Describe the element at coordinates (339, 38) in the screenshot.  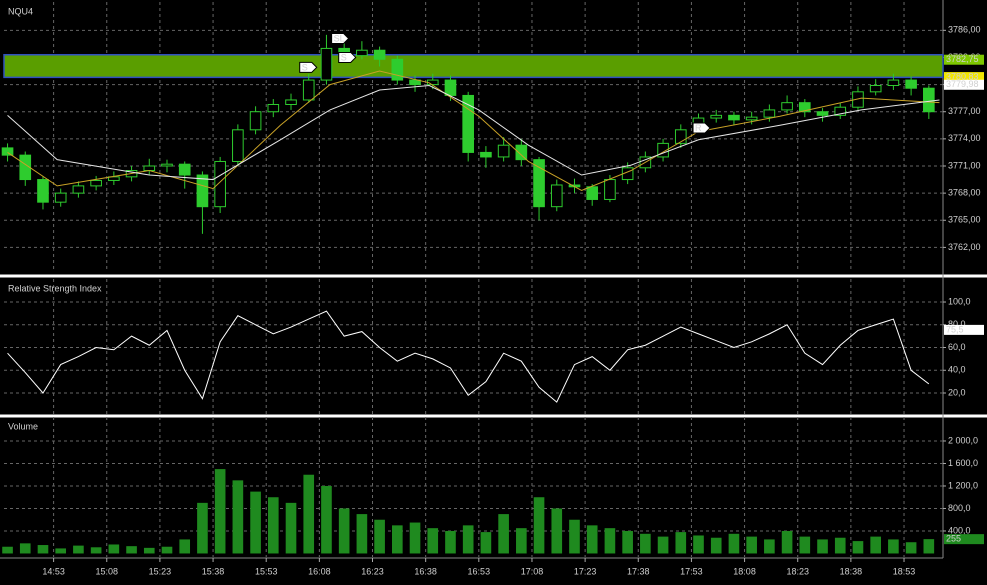
I see `trade-marker-label: SL` at that location.